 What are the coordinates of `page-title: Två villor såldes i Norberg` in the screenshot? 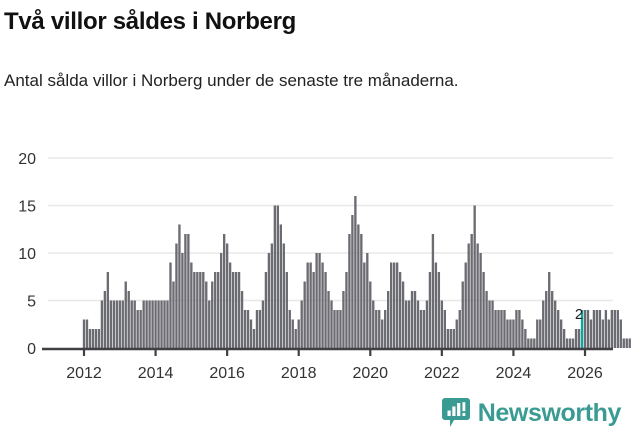 It's located at (150, 21).